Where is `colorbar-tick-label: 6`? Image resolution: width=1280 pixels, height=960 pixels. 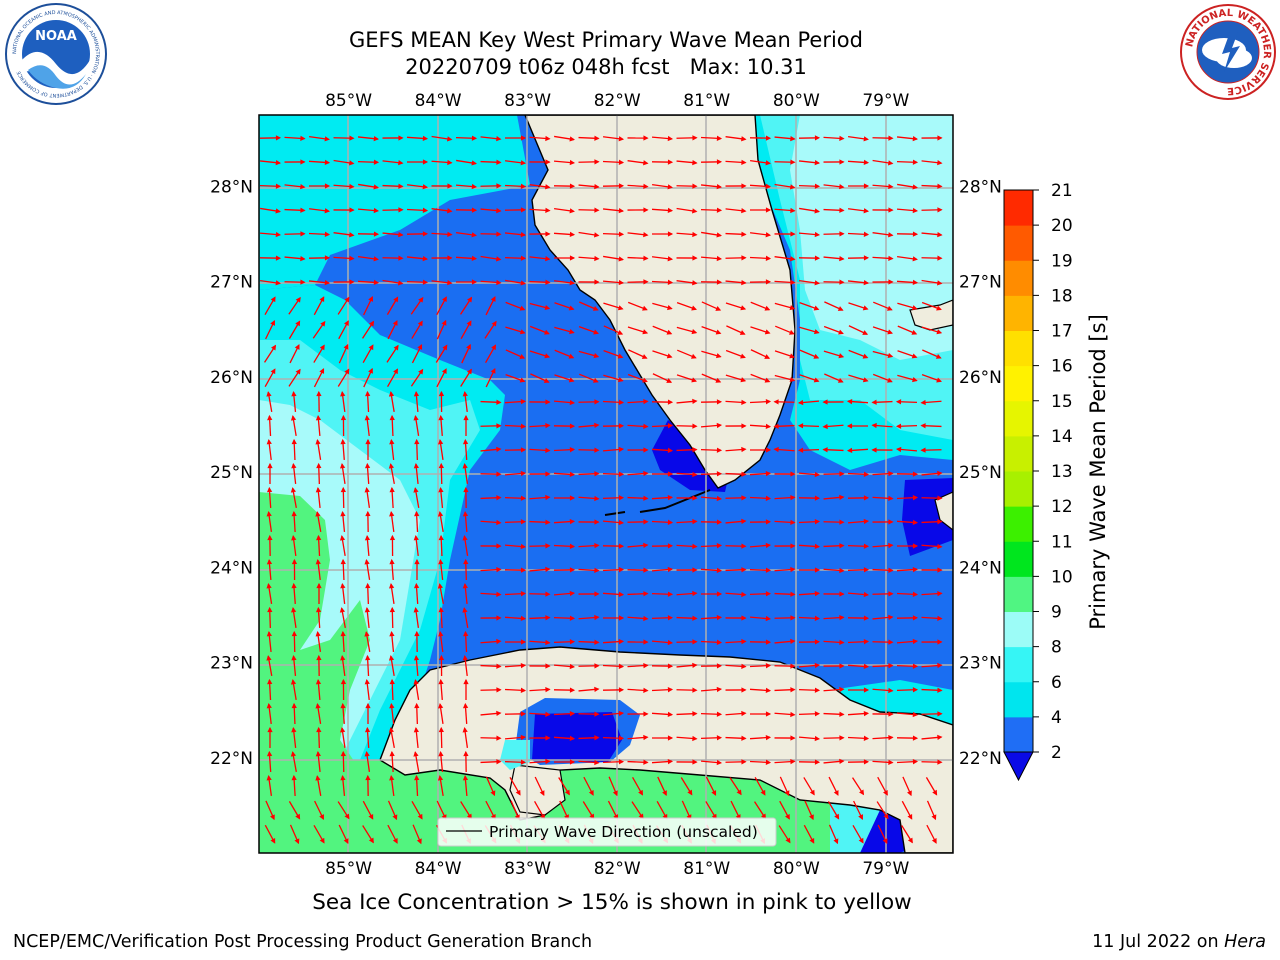
colorbar-tick-label: 6 is located at coordinates (1056, 683).